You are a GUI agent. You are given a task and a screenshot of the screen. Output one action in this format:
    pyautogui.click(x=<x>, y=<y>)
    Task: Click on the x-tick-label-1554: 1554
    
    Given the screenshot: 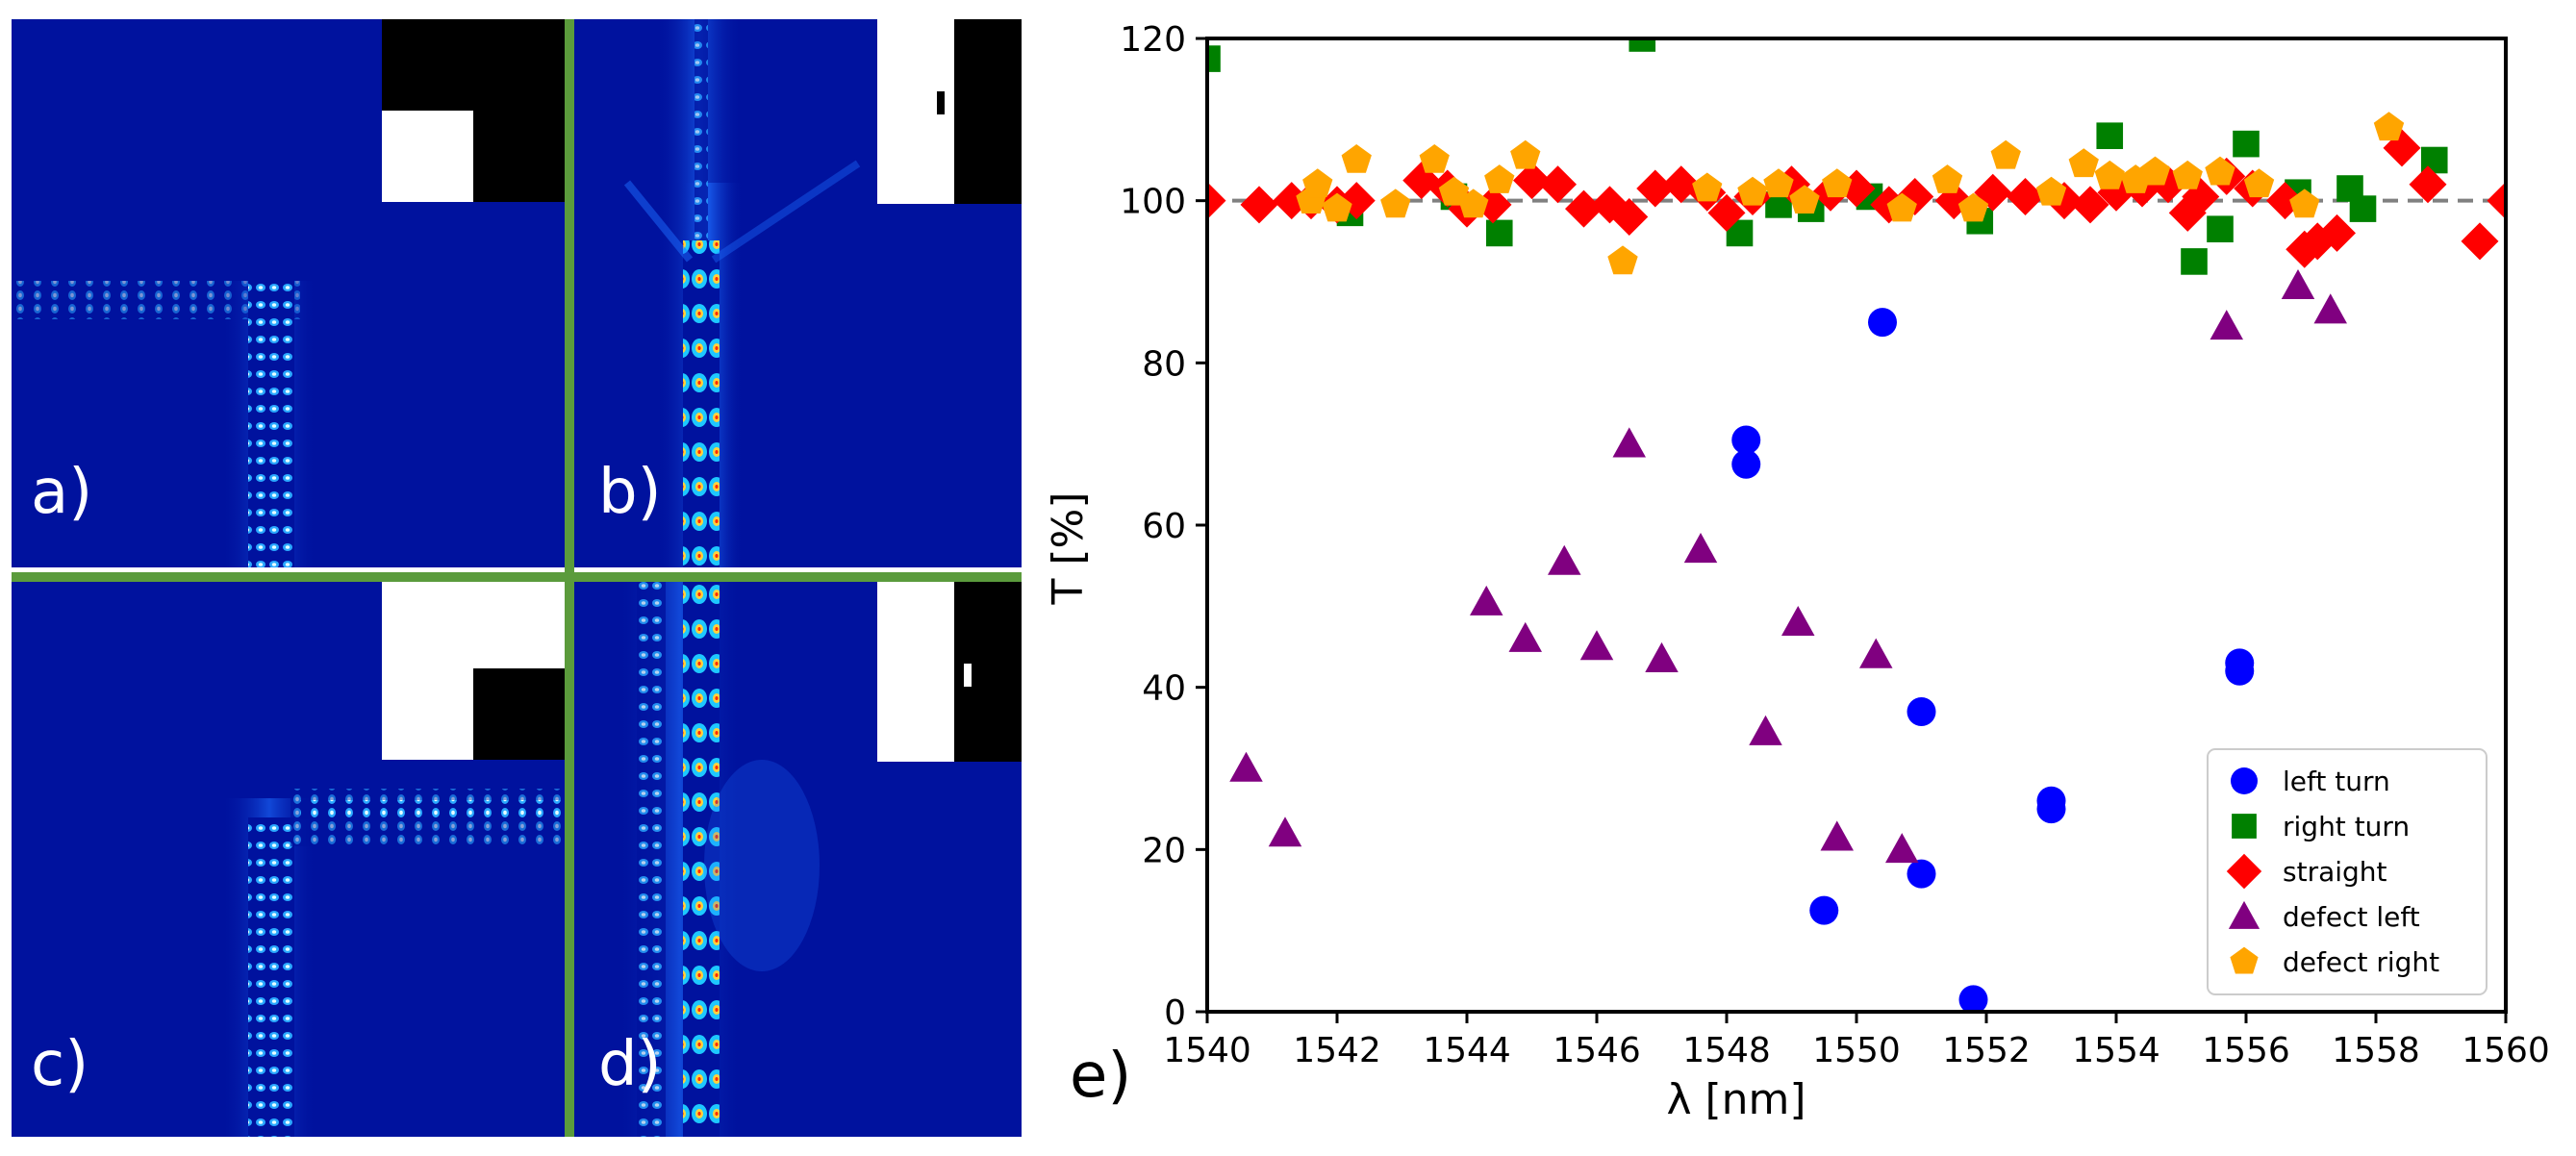 What is the action you would take?
    pyautogui.click(x=2116, y=1050)
    